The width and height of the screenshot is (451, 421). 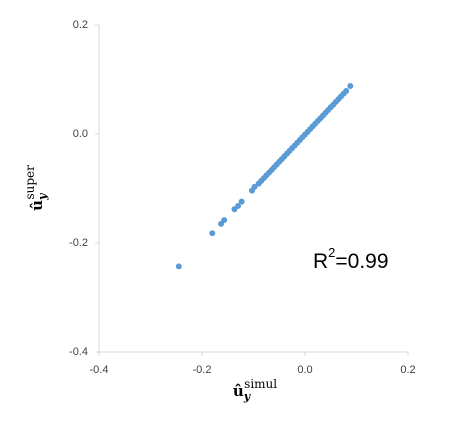 I want to click on x-axis-label: ûysimul, so click(x=255, y=390).